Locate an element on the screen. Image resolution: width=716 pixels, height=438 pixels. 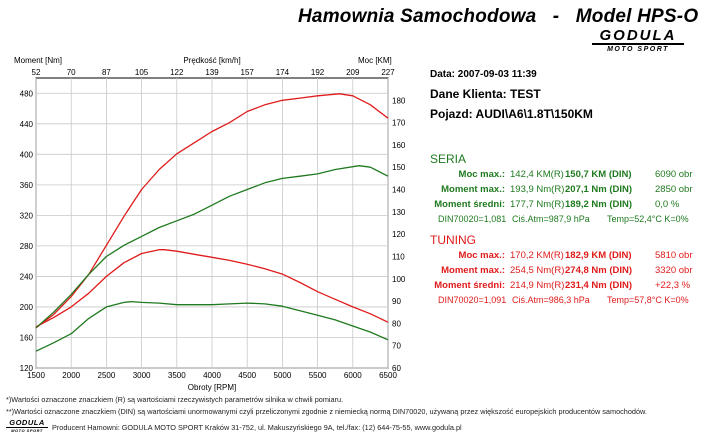
value-real: 177,7 Nm(R) is located at coordinates (537, 204).